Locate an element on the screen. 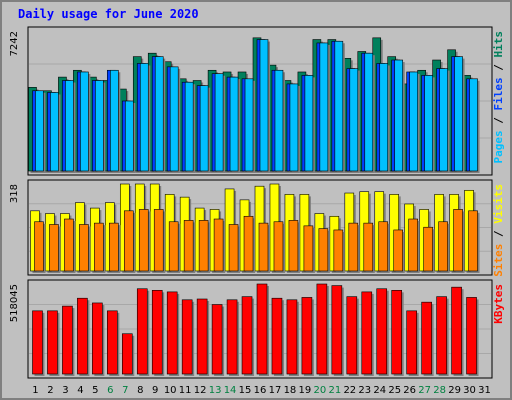 The width and height of the screenshot is (512, 400). axis-title-part: KBytes is located at coordinates (498, 304).